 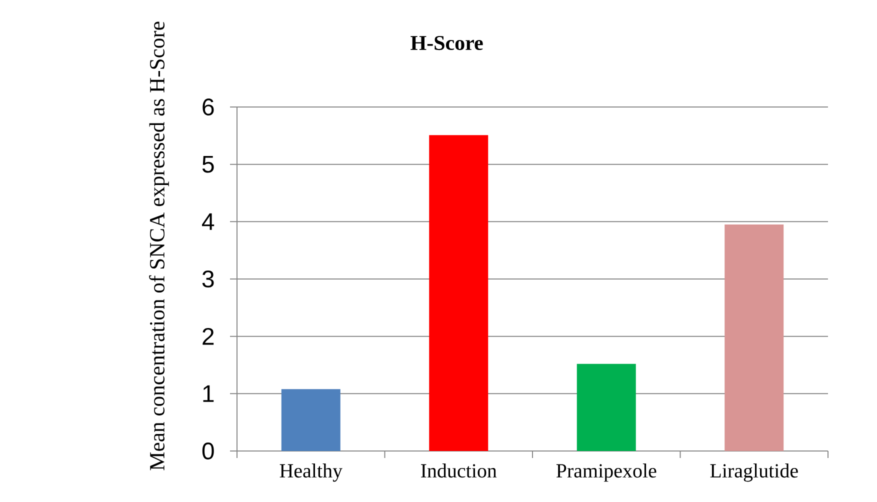 What do you see at coordinates (208, 336) in the screenshot?
I see `y-tick-label: 2` at bounding box center [208, 336].